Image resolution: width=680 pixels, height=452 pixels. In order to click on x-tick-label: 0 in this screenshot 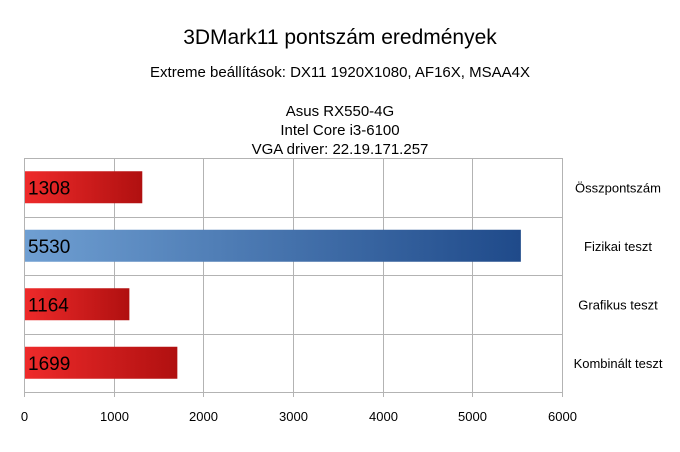, I will do `click(24, 416)`.